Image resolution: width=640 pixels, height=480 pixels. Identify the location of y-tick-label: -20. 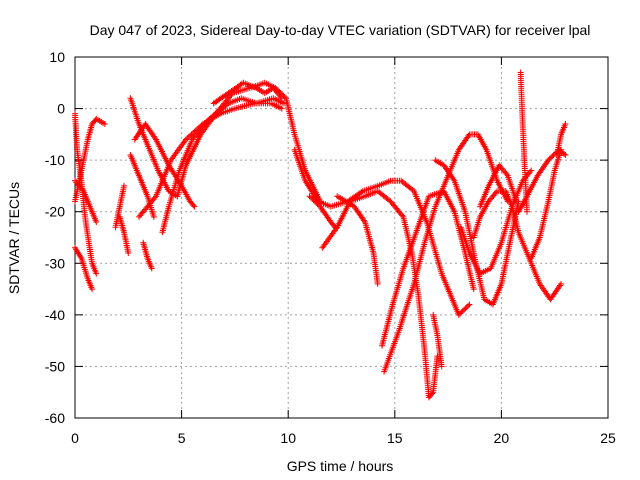
(55, 212).